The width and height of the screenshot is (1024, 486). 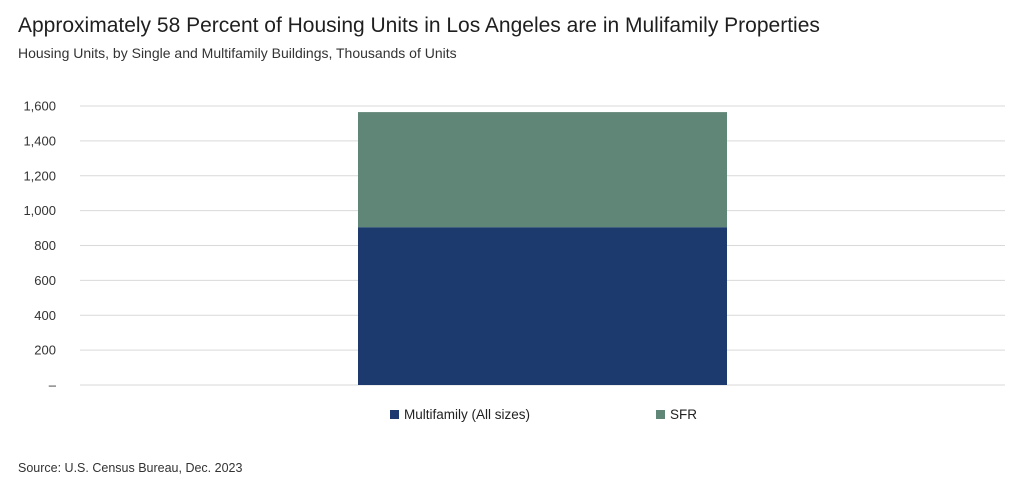 What do you see at coordinates (45, 245) in the screenshot?
I see `y-tick-label: 800` at bounding box center [45, 245].